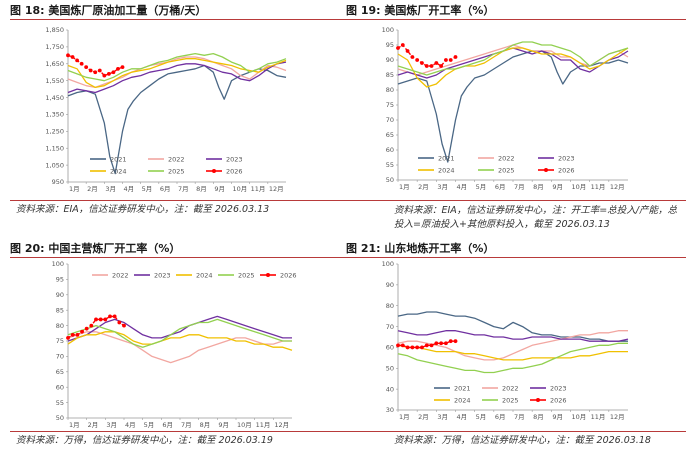 Image resolution: width=696 pixels, height=469 pixels. What do you see at coordinates (54, 47) in the screenshot?
I see `y-tick-label: 1,750` at bounding box center [54, 47].